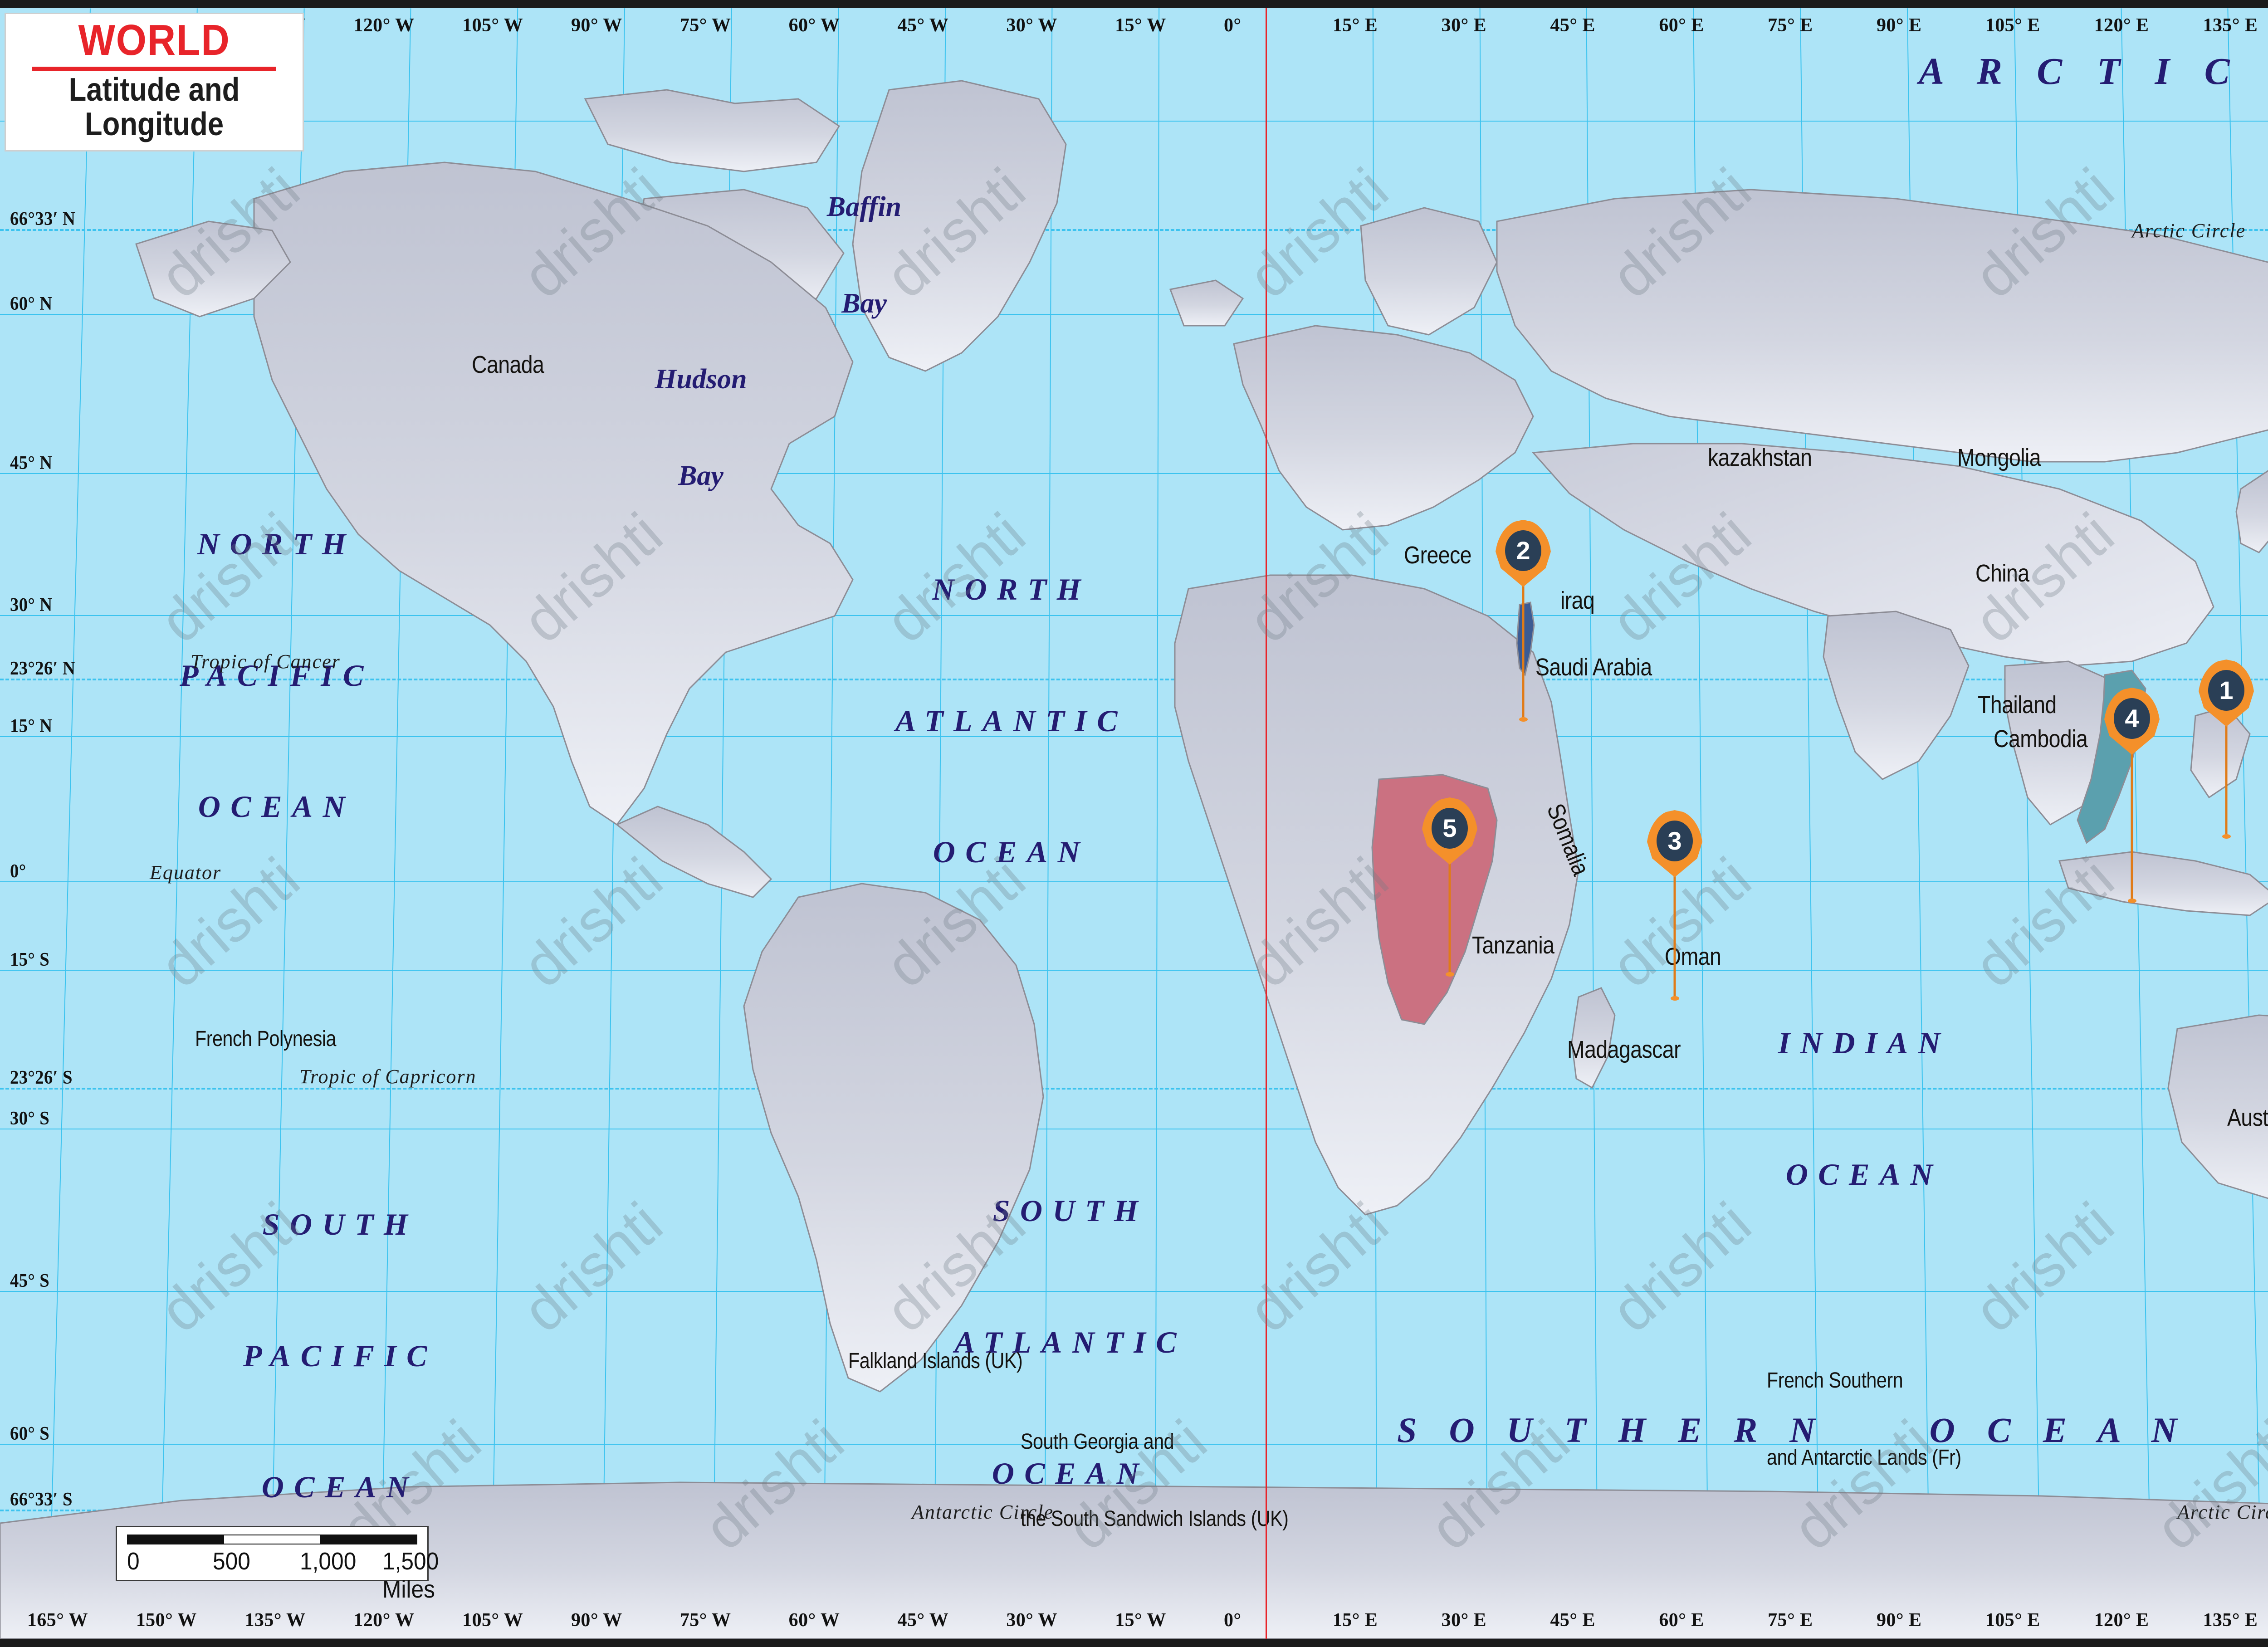  I want to click on title-divider, so click(154, 69).